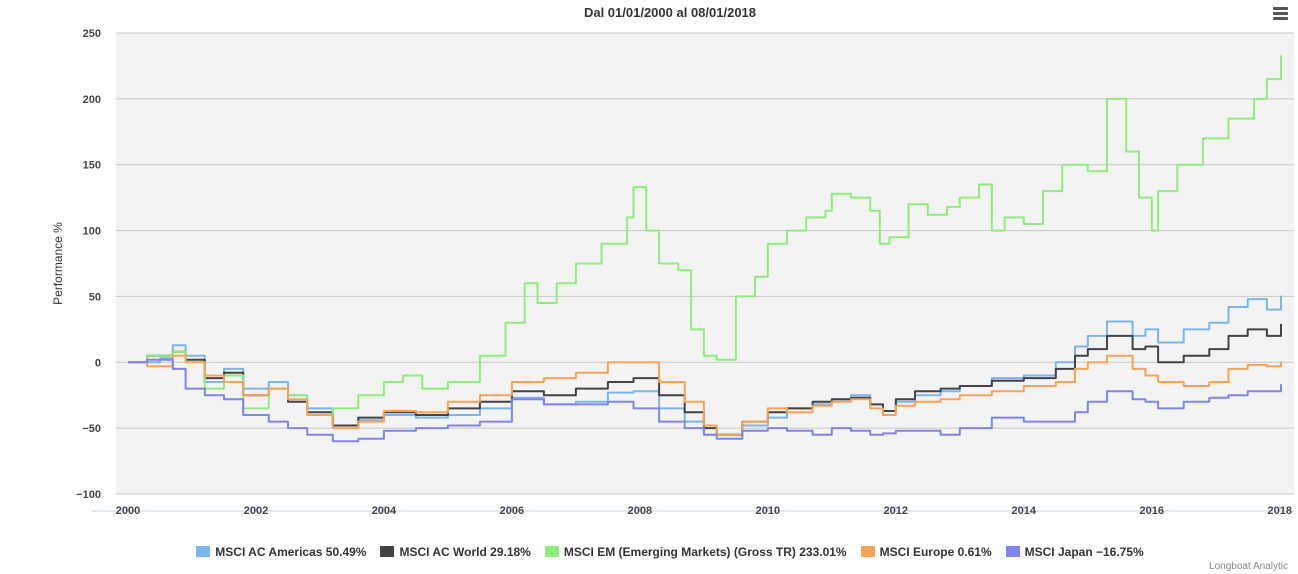  I want to click on legend-label: MSCI Japan −16.75%, so click(1084, 552).